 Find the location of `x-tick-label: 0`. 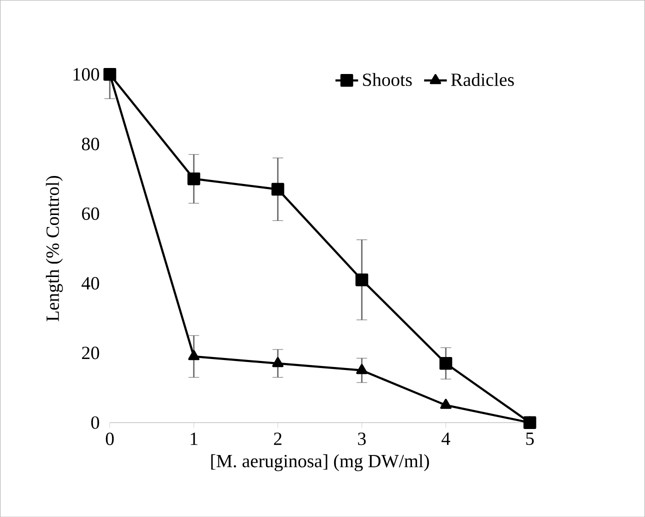

x-tick-label: 0 is located at coordinates (110, 438).